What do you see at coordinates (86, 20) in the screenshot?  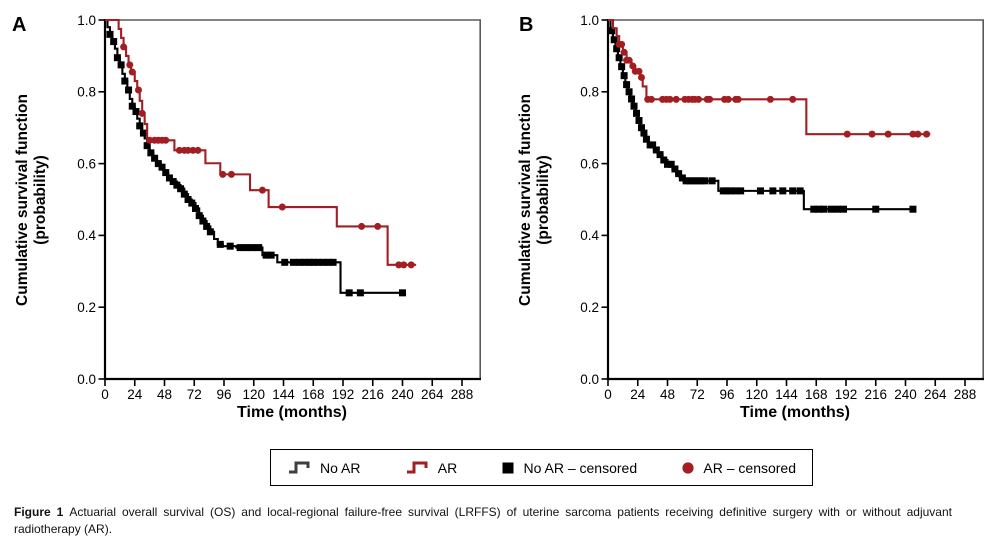 I see `y-tick-label: 1.0` at bounding box center [86, 20].